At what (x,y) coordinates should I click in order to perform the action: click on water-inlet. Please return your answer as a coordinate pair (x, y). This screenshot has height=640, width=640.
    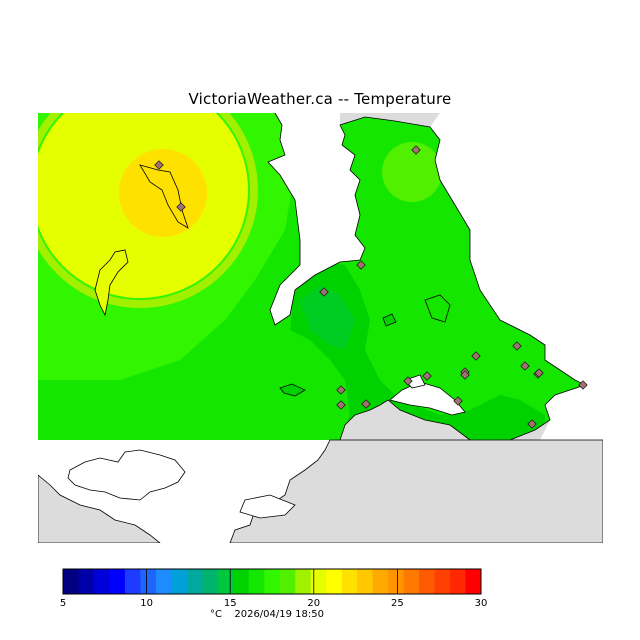
    Looking at the image, I should click on (316, 219).